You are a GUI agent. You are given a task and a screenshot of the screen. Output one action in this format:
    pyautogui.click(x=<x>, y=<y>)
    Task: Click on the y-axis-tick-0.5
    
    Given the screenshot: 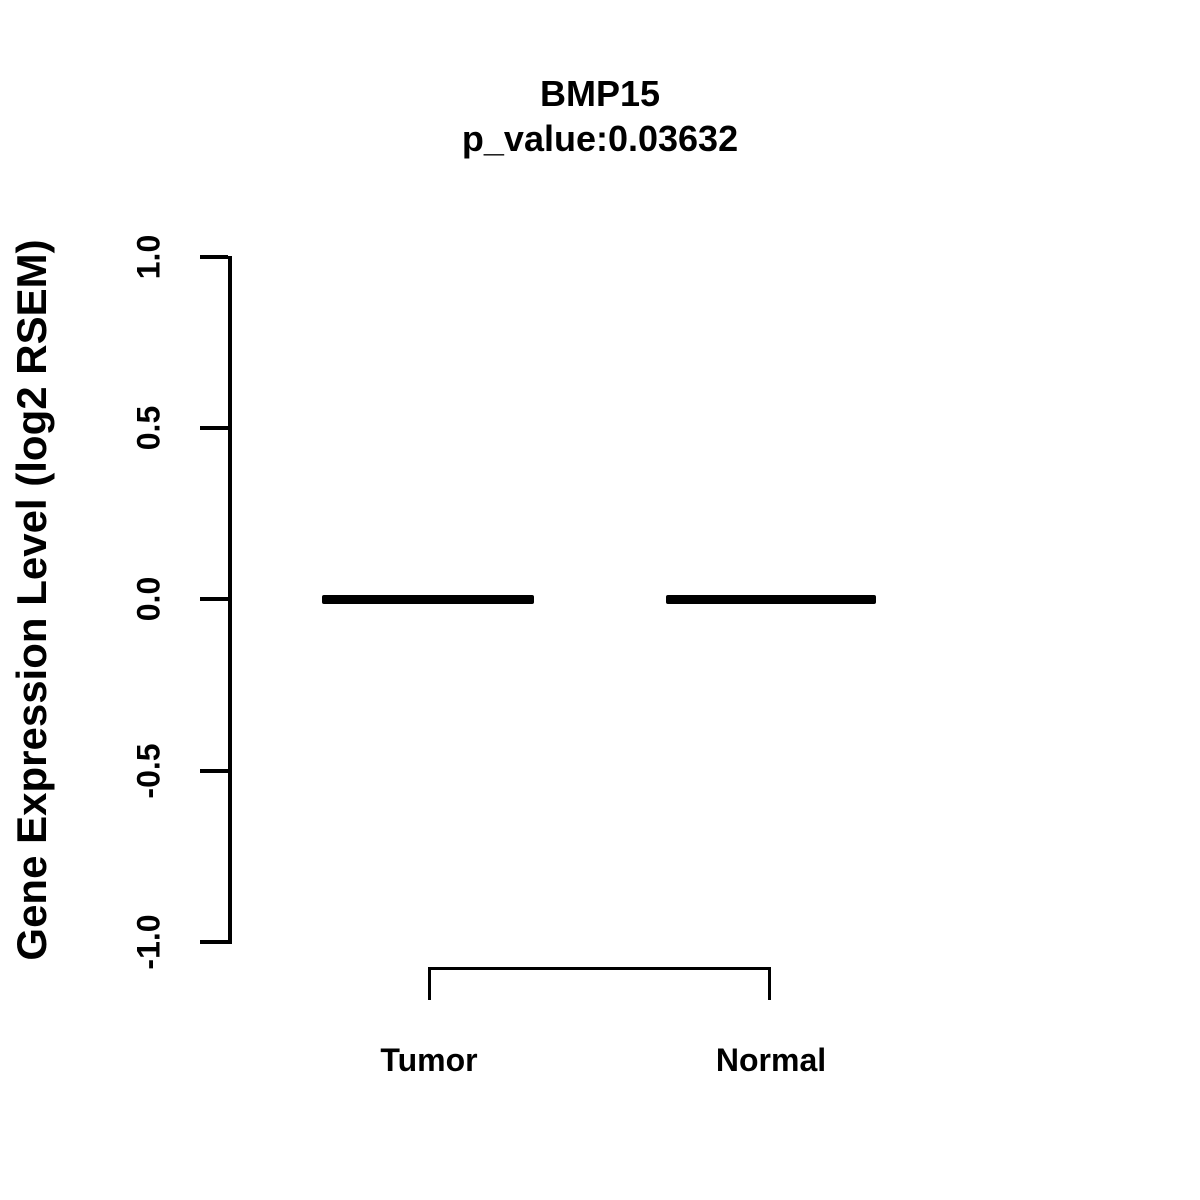 What is the action you would take?
    pyautogui.click(x=214, y=428)
    